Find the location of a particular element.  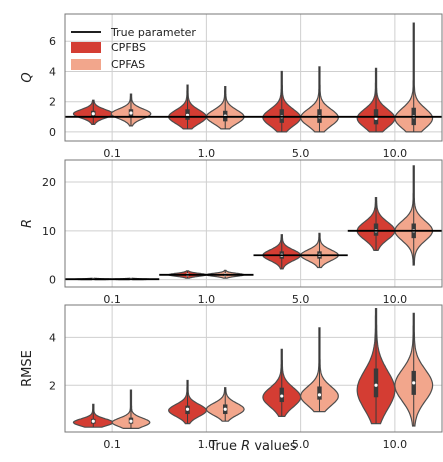

y-tick-label: 10 is located at coordinates (49, 231).